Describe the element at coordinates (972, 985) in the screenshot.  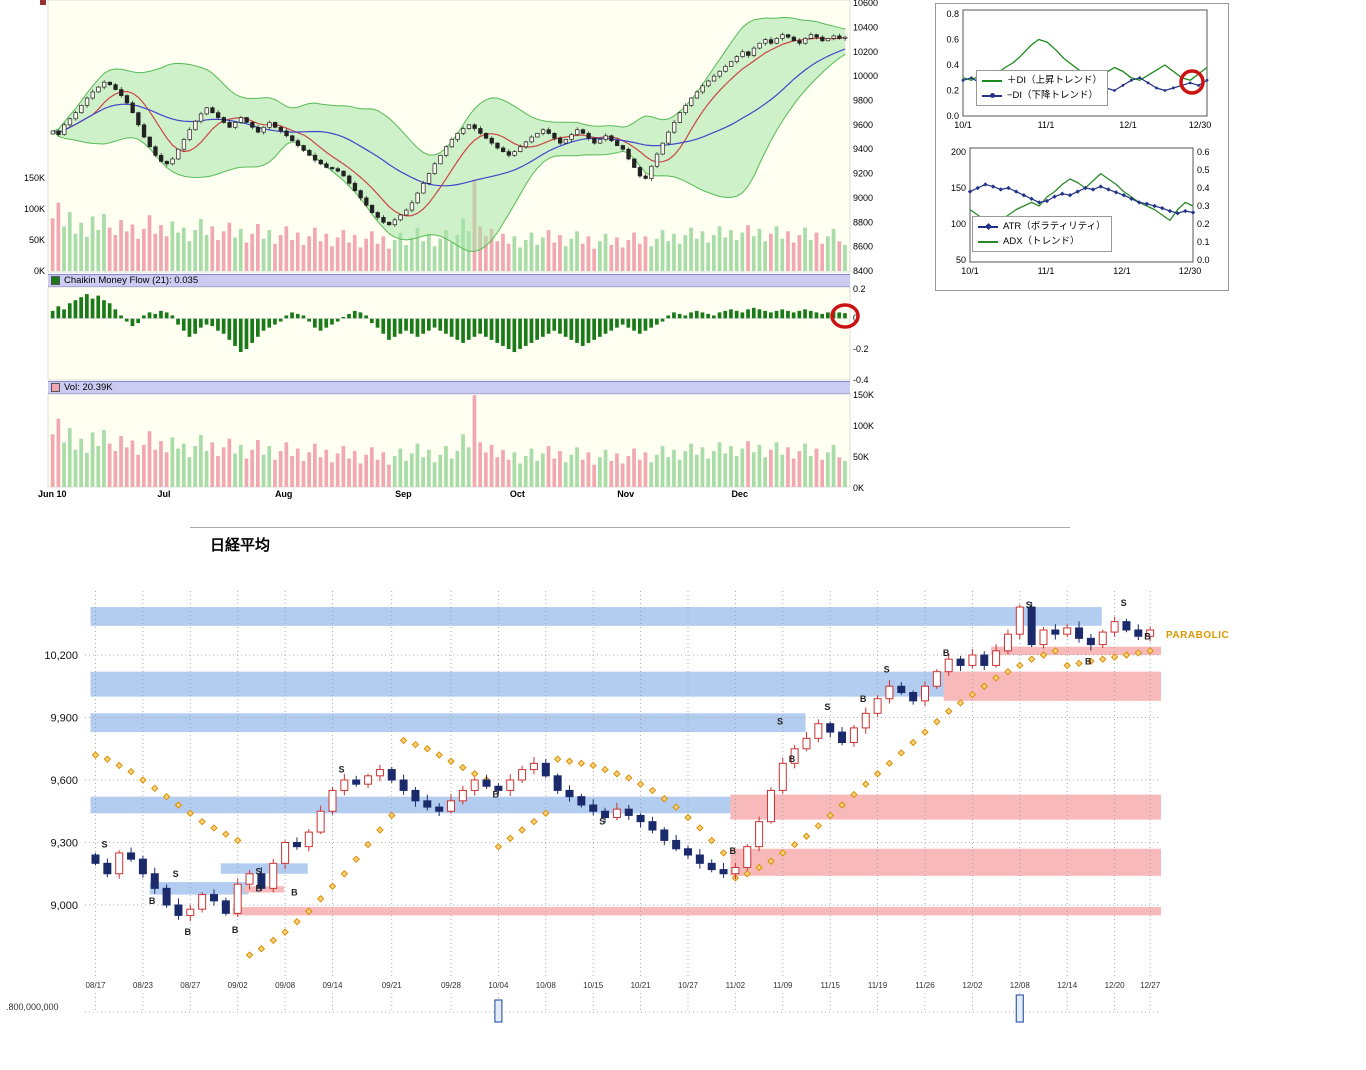
I see `svg-text: 12/02` at that location.